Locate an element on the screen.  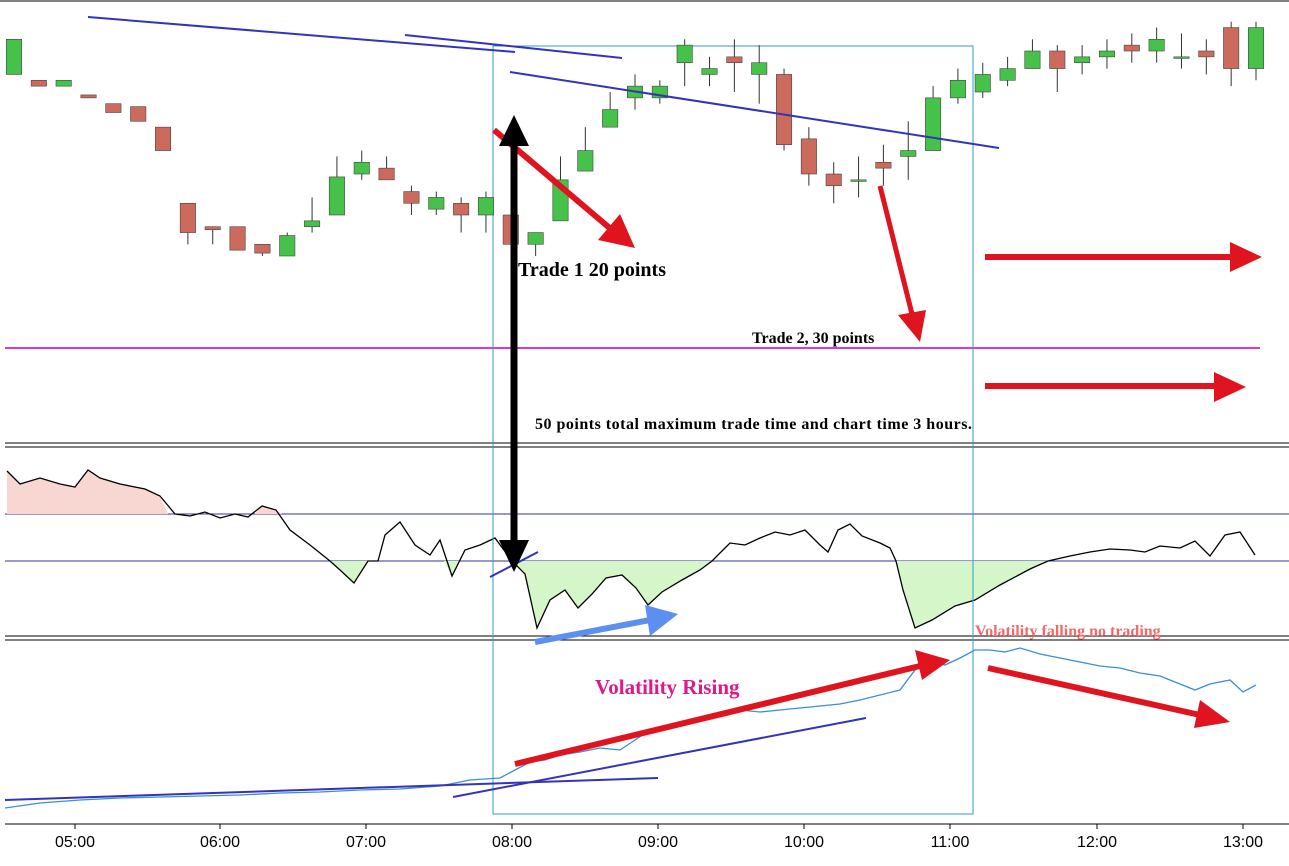
red-arrow-down-trade2 is located at coordinates (901, 263).